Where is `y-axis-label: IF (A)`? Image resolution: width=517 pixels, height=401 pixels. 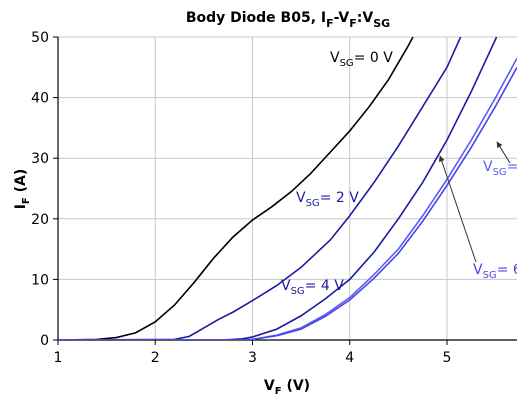 y-axis-label: IF (A) is located at coordinates (22, 189).